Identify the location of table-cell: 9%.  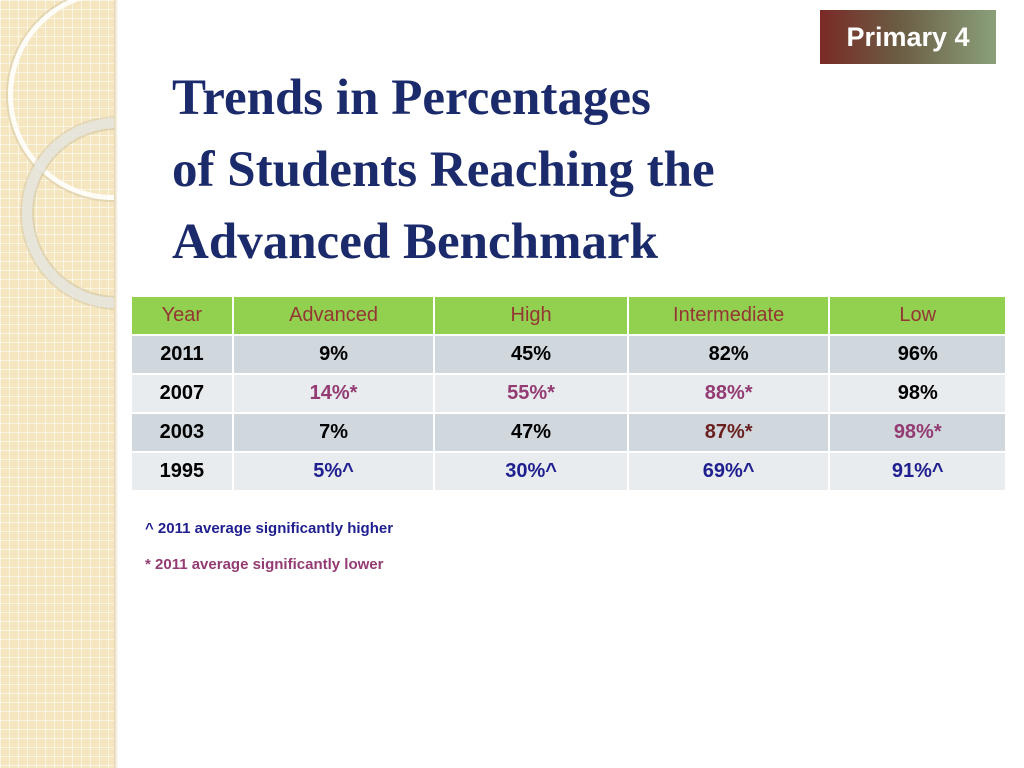
(333, 354).